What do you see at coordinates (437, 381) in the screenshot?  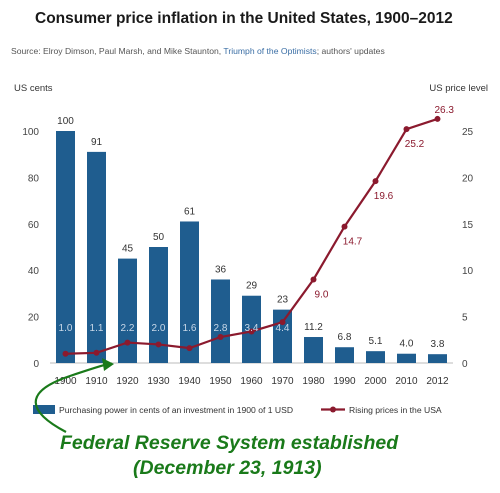 I see `x-tick-label: 2012` at bounding box center [437, 381].